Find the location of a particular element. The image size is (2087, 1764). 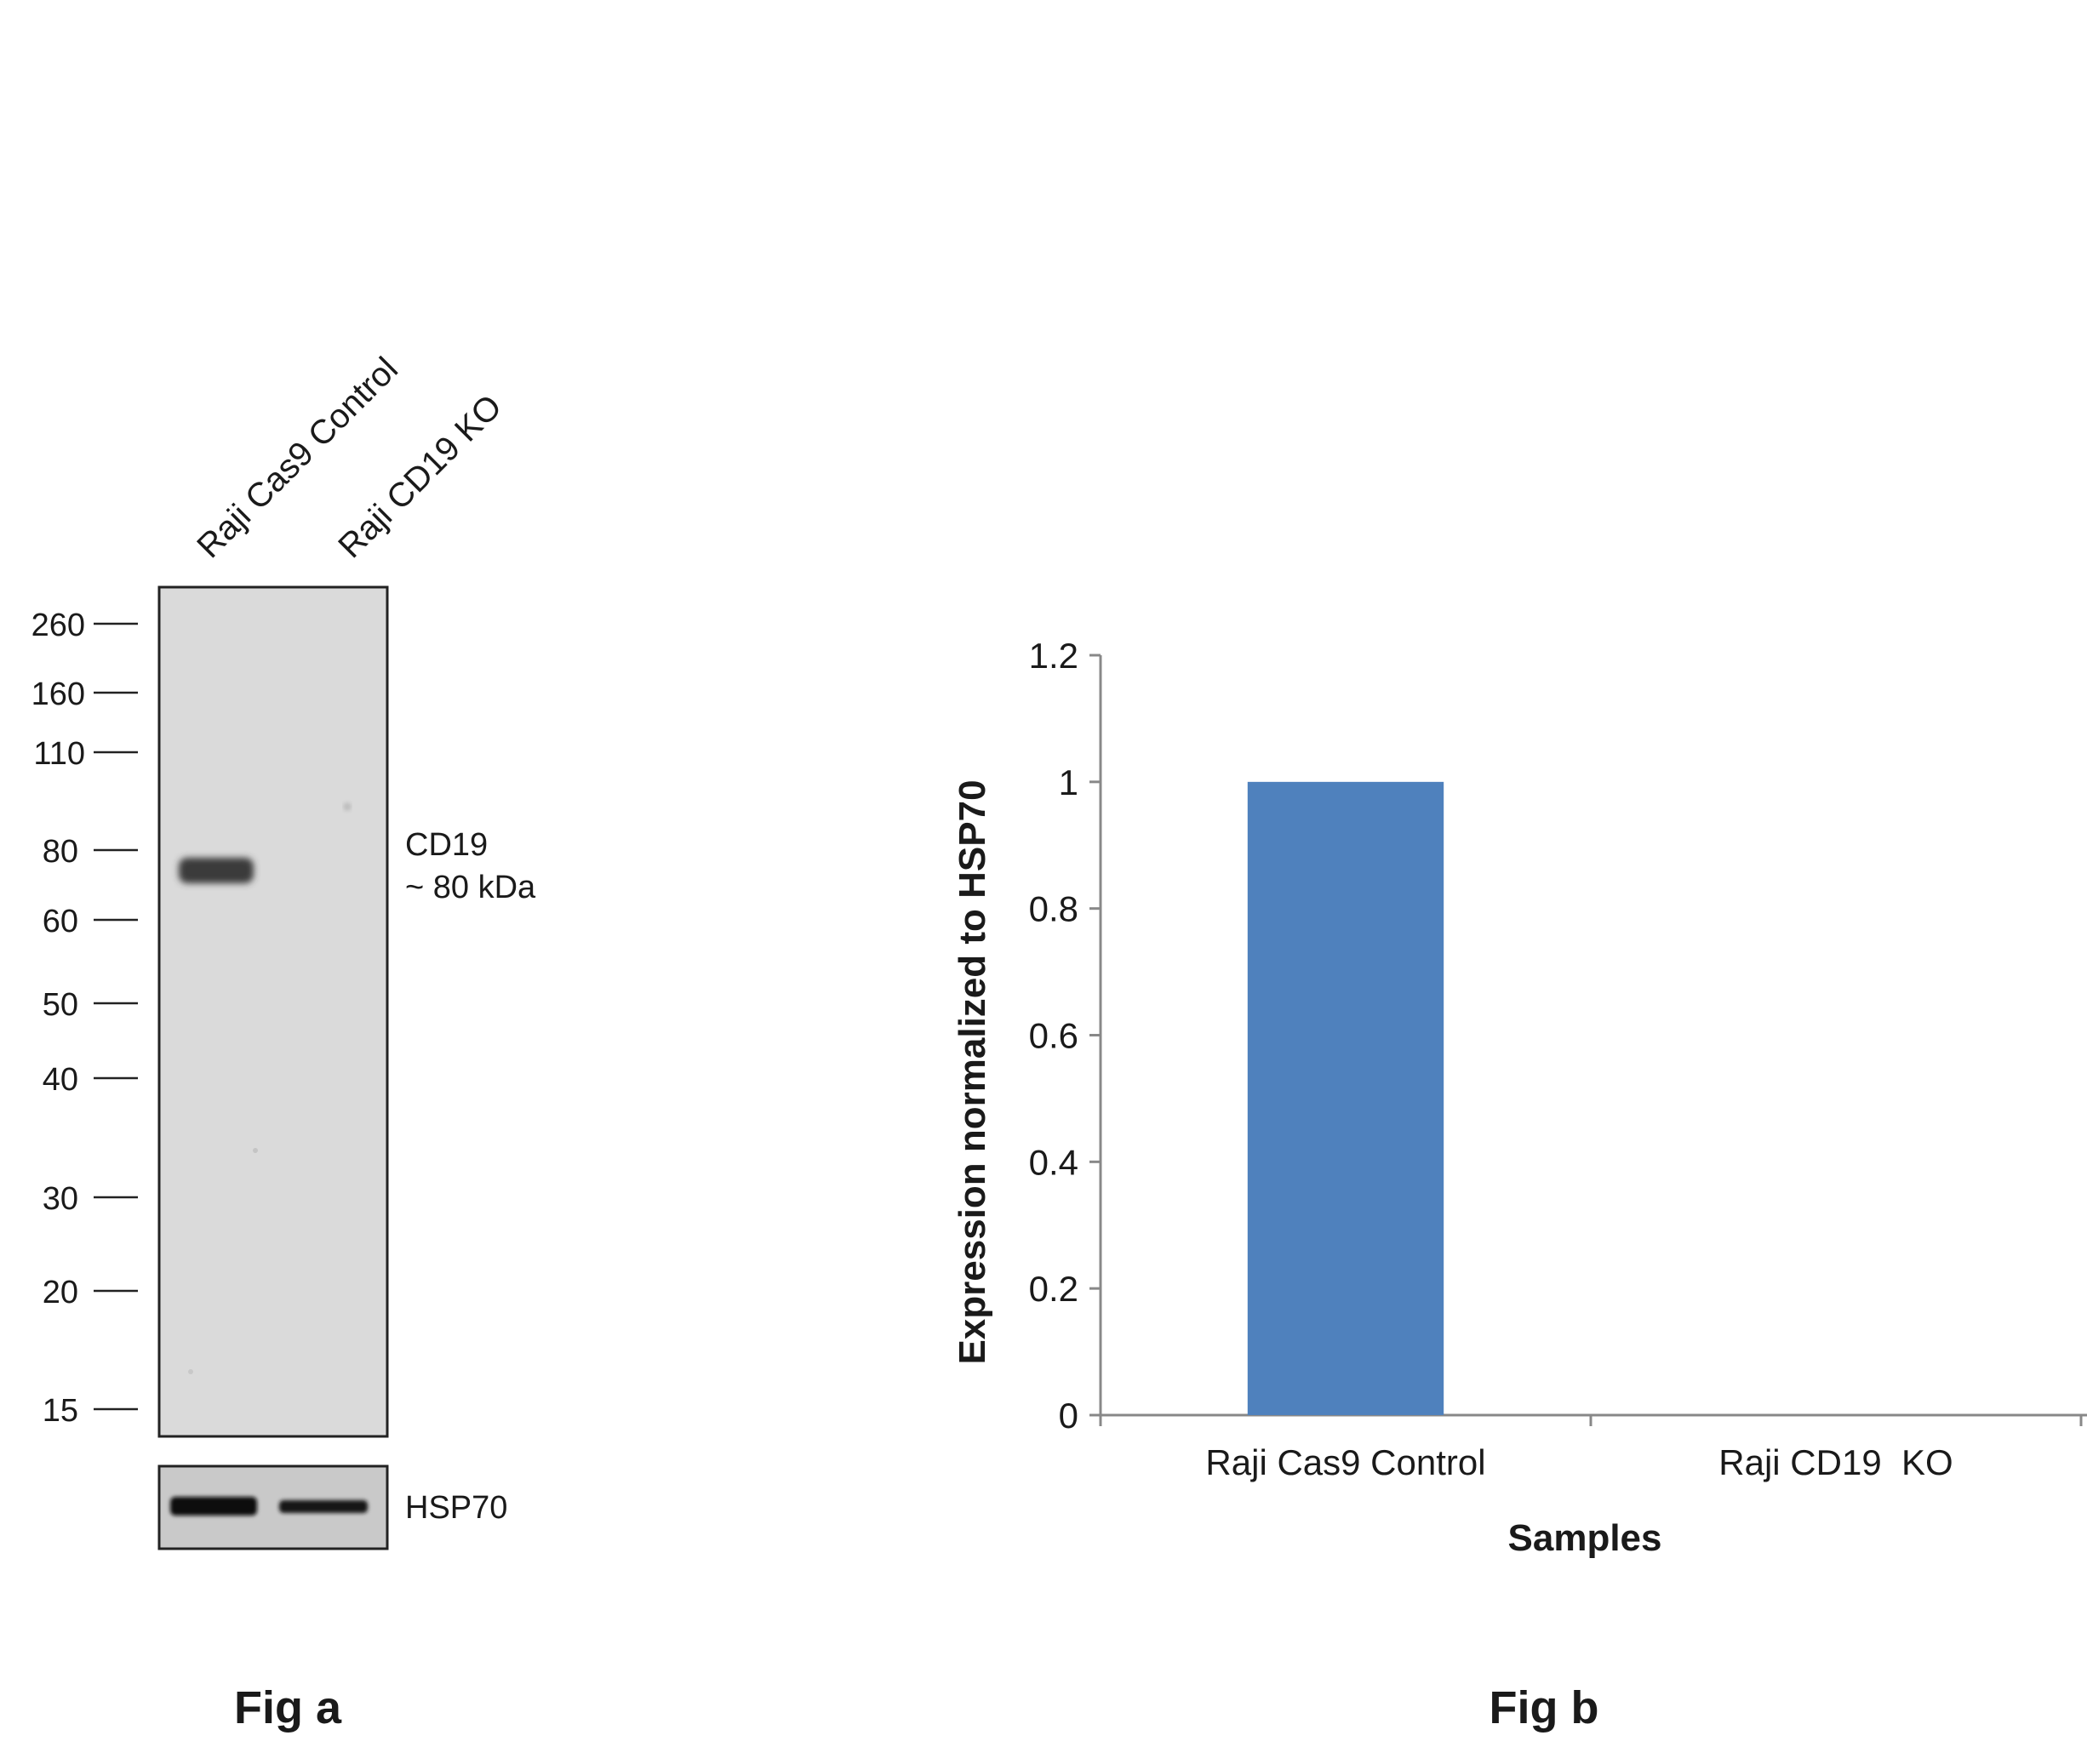

y-tick-label: 0.8 is located at coordinates (1053, 909).